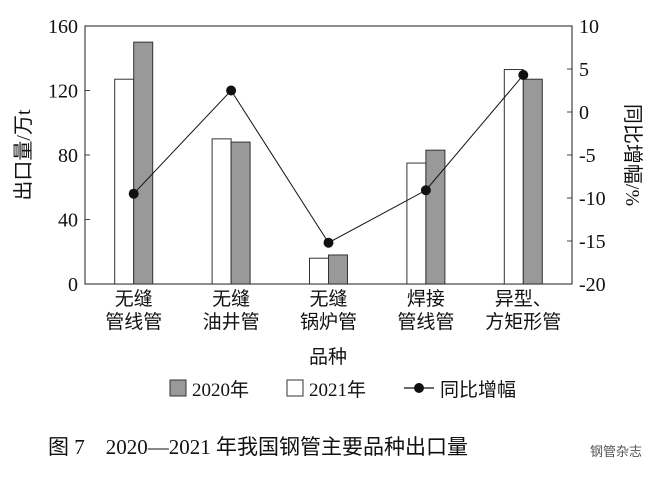 Image resolution: width=652 pixels, height=484 pixels. Describe the element at coordinates (589, 27) in the screenshot. I see `y2-tick-label: 10` at that location.